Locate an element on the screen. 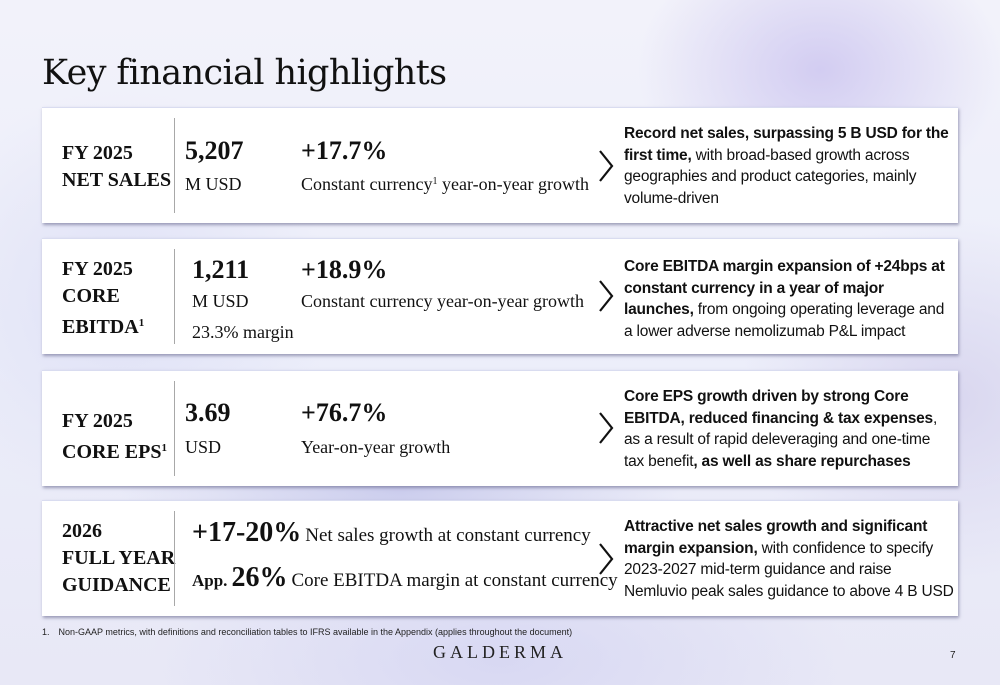 Image resolution: width=1000 pixels, height=685 pixels. card-label: FY 2025 CORE EPS1 is located at coordinates (114, 437).